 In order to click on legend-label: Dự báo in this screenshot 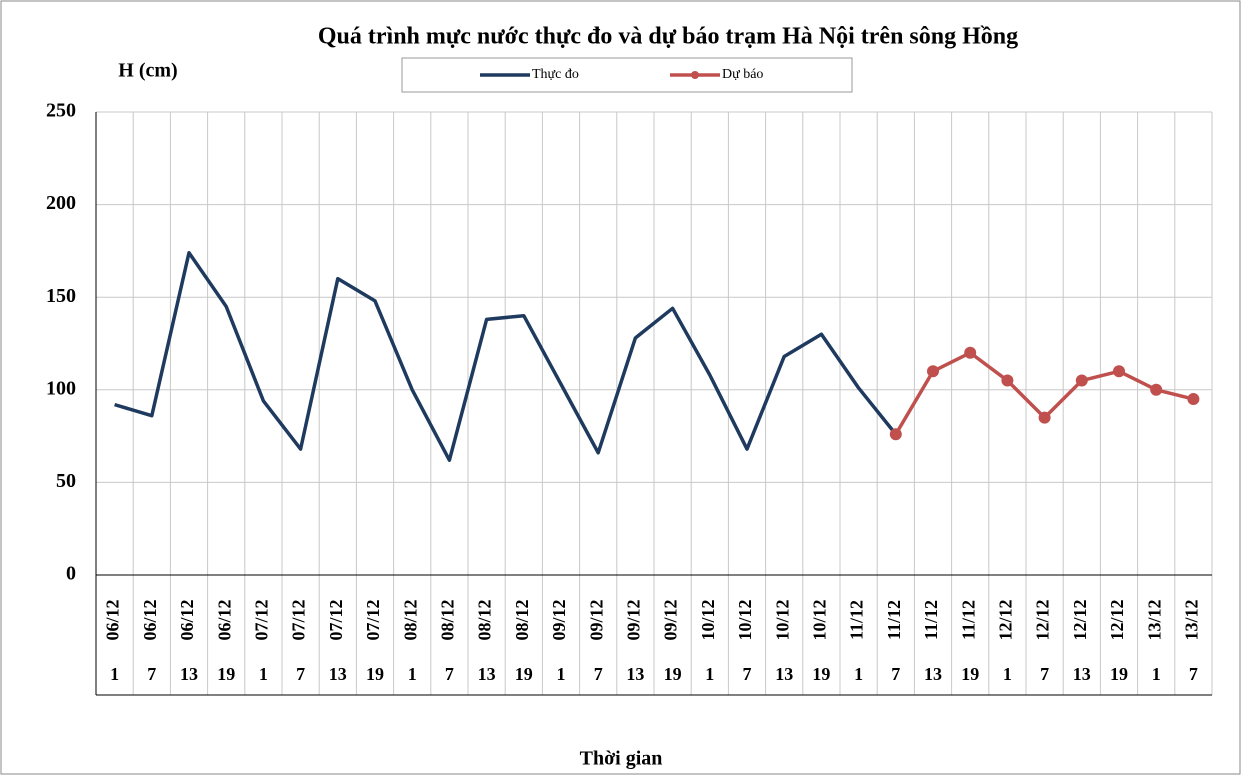, I will do `click(742, 74)`.